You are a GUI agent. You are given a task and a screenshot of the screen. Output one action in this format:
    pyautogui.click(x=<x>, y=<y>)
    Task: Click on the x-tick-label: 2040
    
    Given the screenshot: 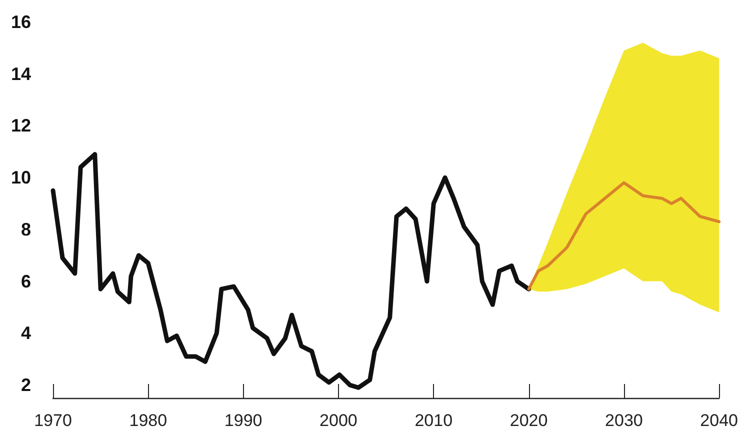 What is the action you would take?
    pyautogui.click(x=719, y=420)
    